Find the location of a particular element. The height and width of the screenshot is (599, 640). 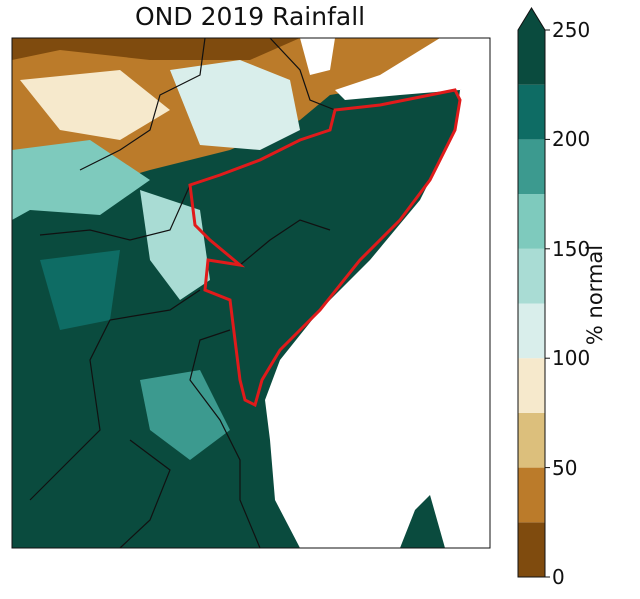

colorbar-tick-label: 150 is located at coordinates (571, 248).